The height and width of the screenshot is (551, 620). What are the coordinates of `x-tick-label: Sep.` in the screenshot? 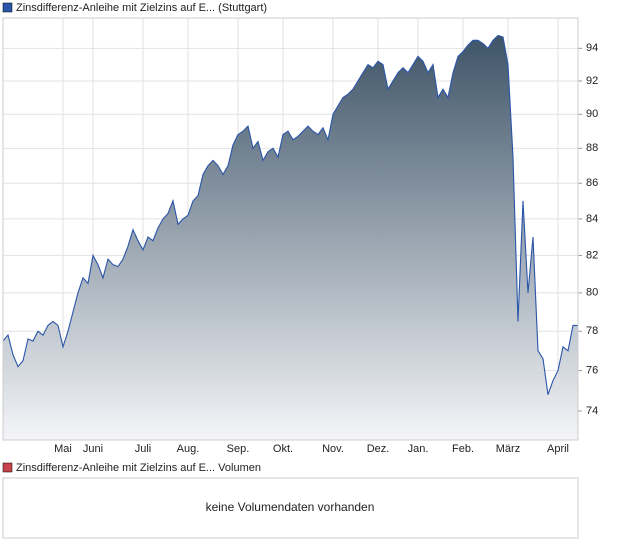 It's located at (238, 449).